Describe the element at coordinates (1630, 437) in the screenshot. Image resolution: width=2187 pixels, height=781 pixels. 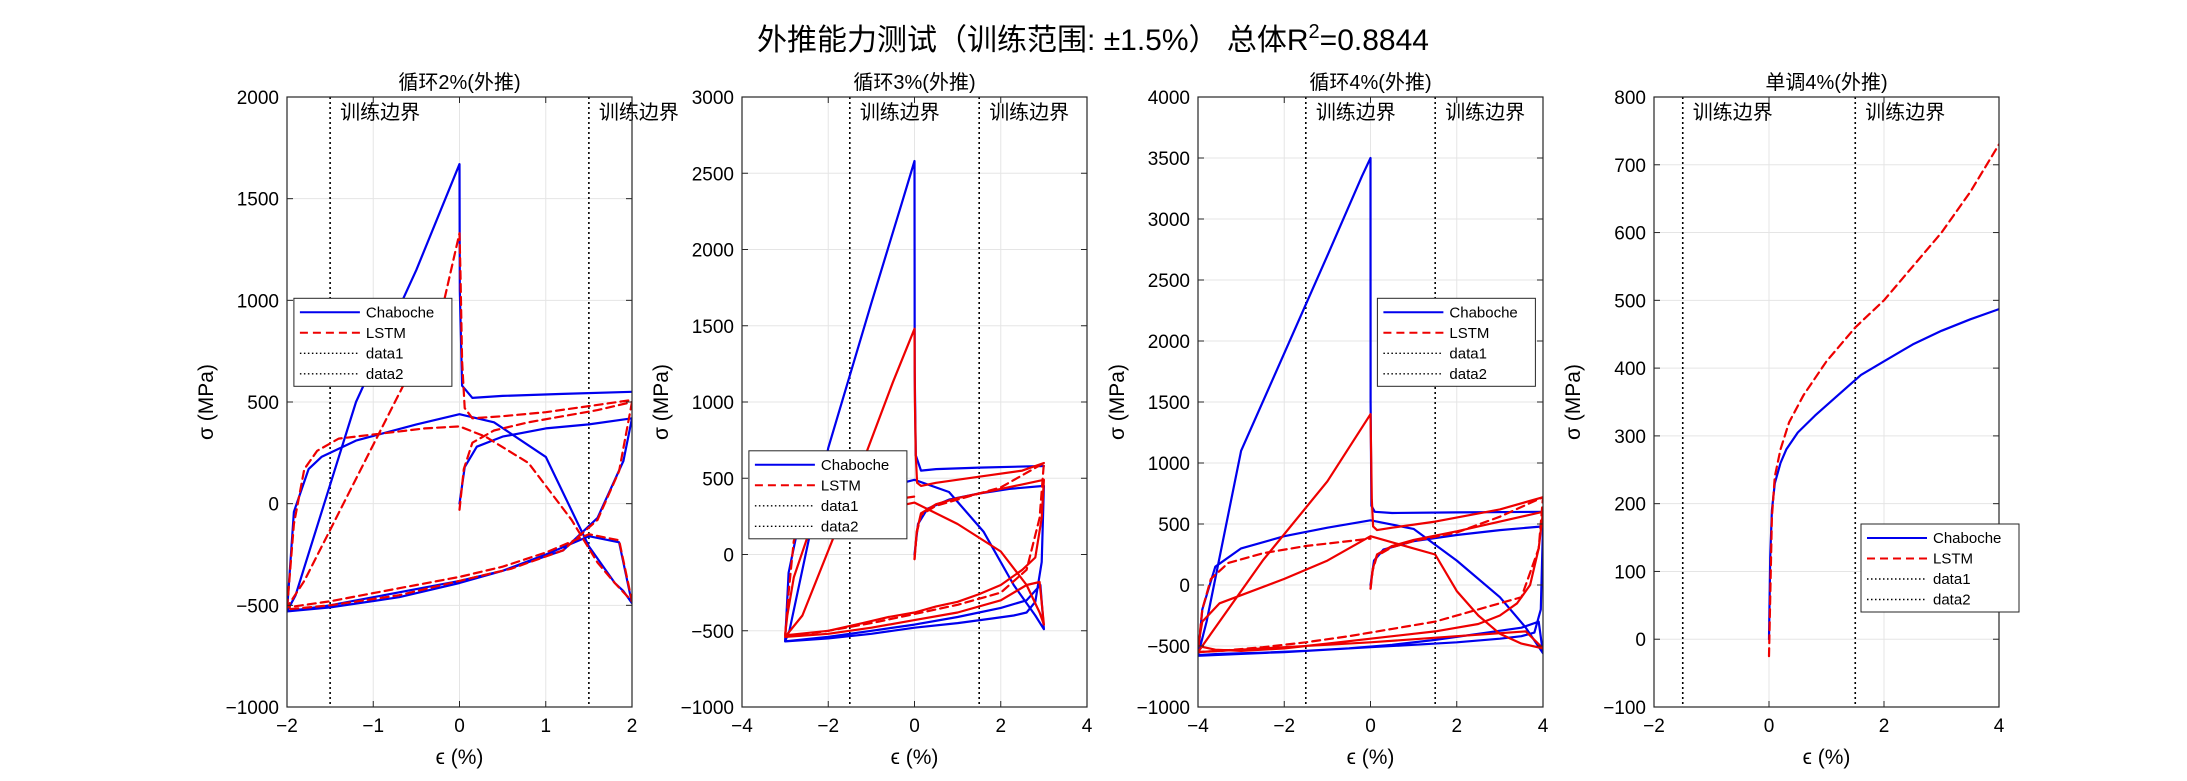
I see `y-tick-label: 300` at that location.